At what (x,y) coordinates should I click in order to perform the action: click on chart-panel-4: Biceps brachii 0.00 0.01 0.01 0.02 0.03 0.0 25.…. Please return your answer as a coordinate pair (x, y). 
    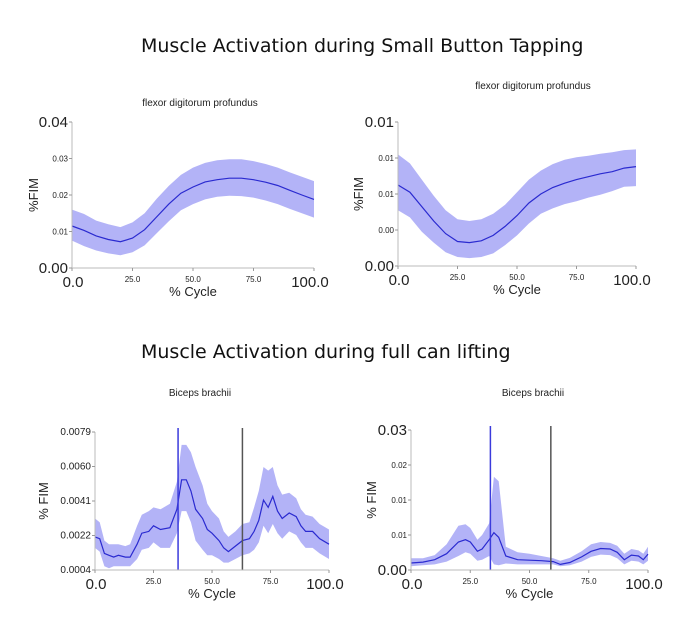
    Looking at the image, I should click on (513, 494).